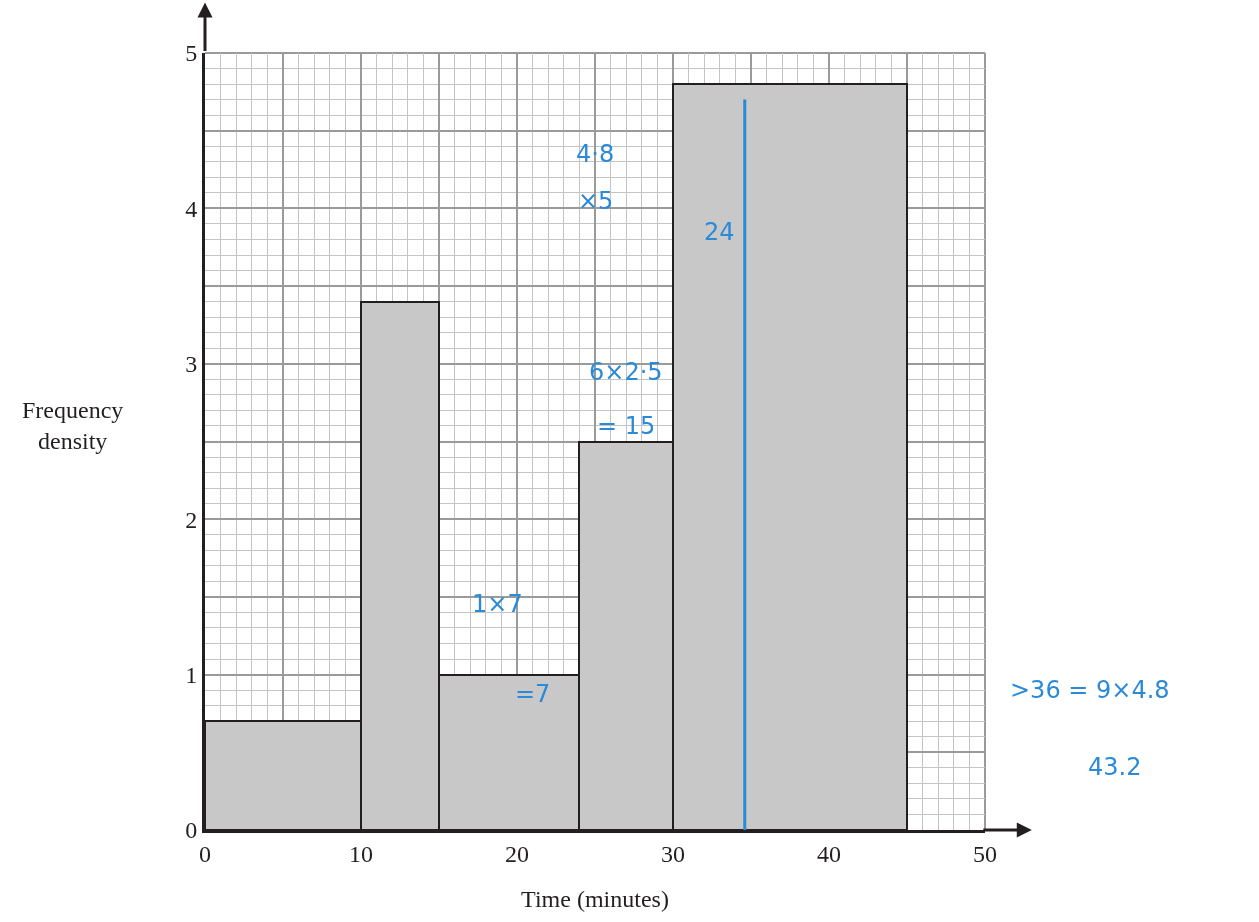 The width and height of the screenshot is (1259, 922). Describe the element at coordinates (1115, 767) in the screenshot. I see `text: 43.2` at that location.